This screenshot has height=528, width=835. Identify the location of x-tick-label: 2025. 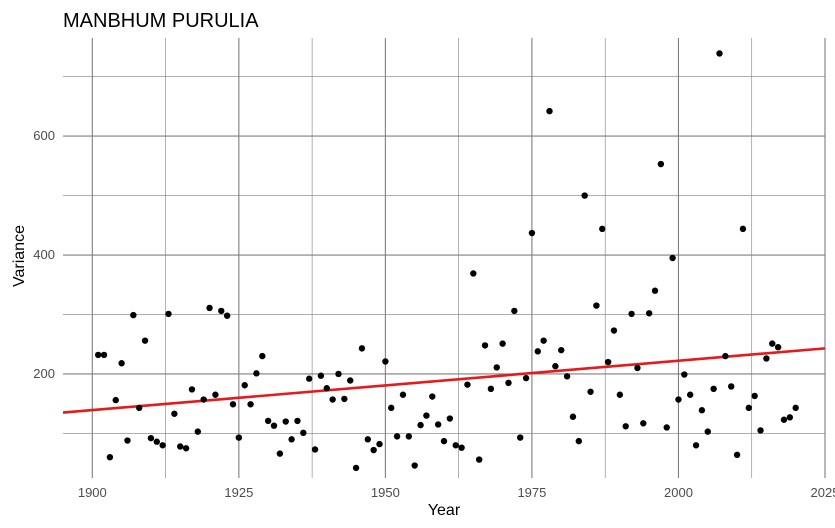
(823, 492).